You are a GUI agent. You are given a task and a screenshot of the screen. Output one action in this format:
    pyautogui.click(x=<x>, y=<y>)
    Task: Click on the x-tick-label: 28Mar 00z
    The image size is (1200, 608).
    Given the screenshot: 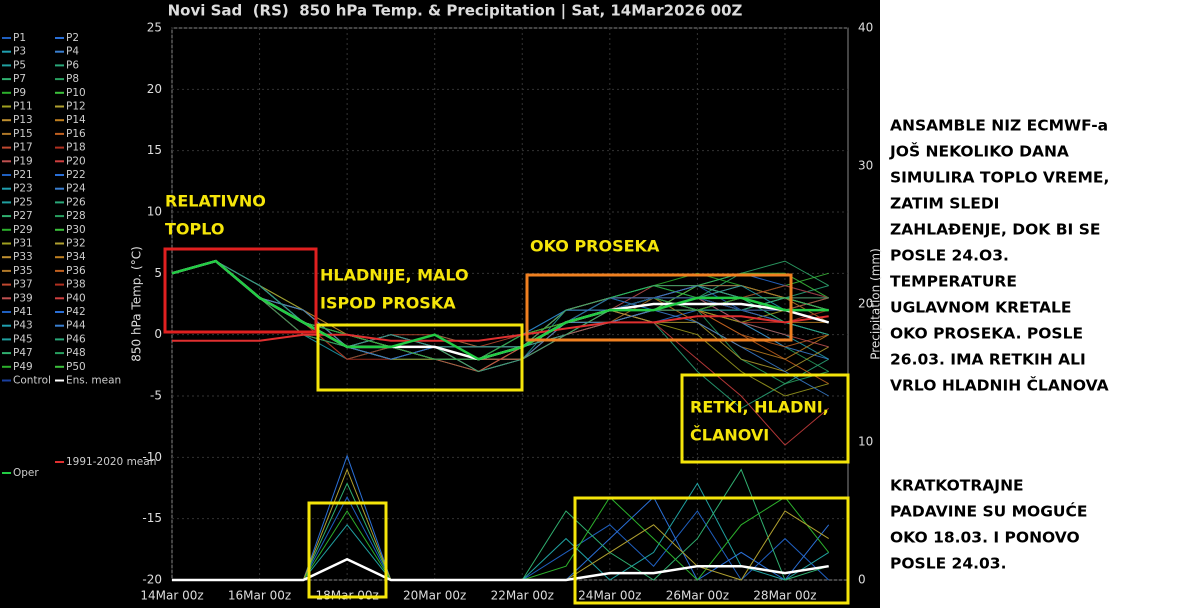 What is the action you would take?
    pyautogui.click(x=784, y=596)
    